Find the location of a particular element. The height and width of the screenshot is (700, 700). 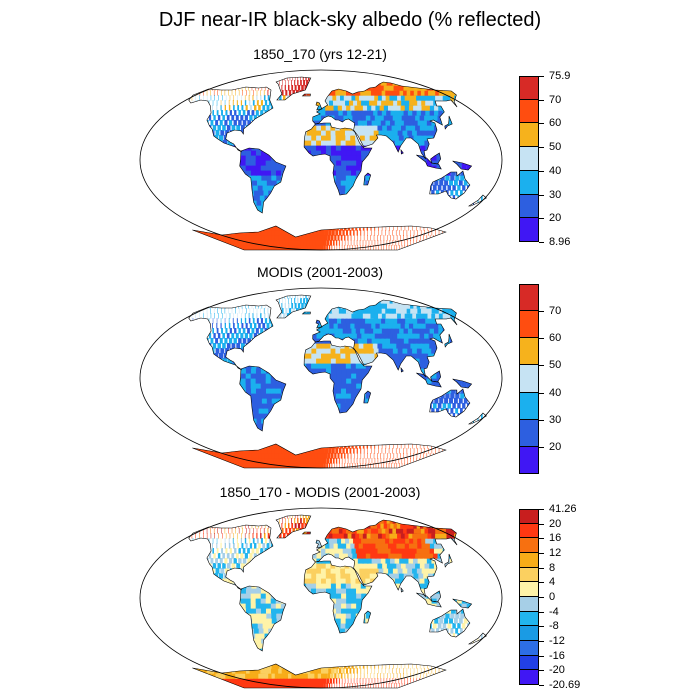

world-map-obs is located at coordinates (321, 378).